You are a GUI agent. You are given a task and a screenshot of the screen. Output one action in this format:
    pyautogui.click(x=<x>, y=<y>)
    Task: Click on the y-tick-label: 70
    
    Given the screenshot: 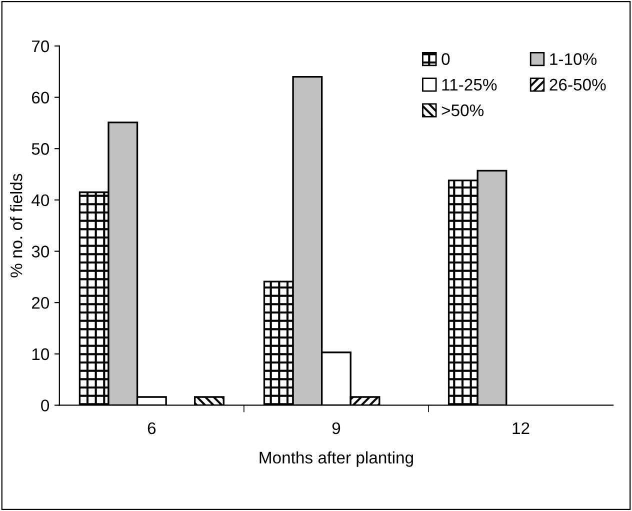 What is the action you would take?
    pyautogui.click(x=41, y=46)
    